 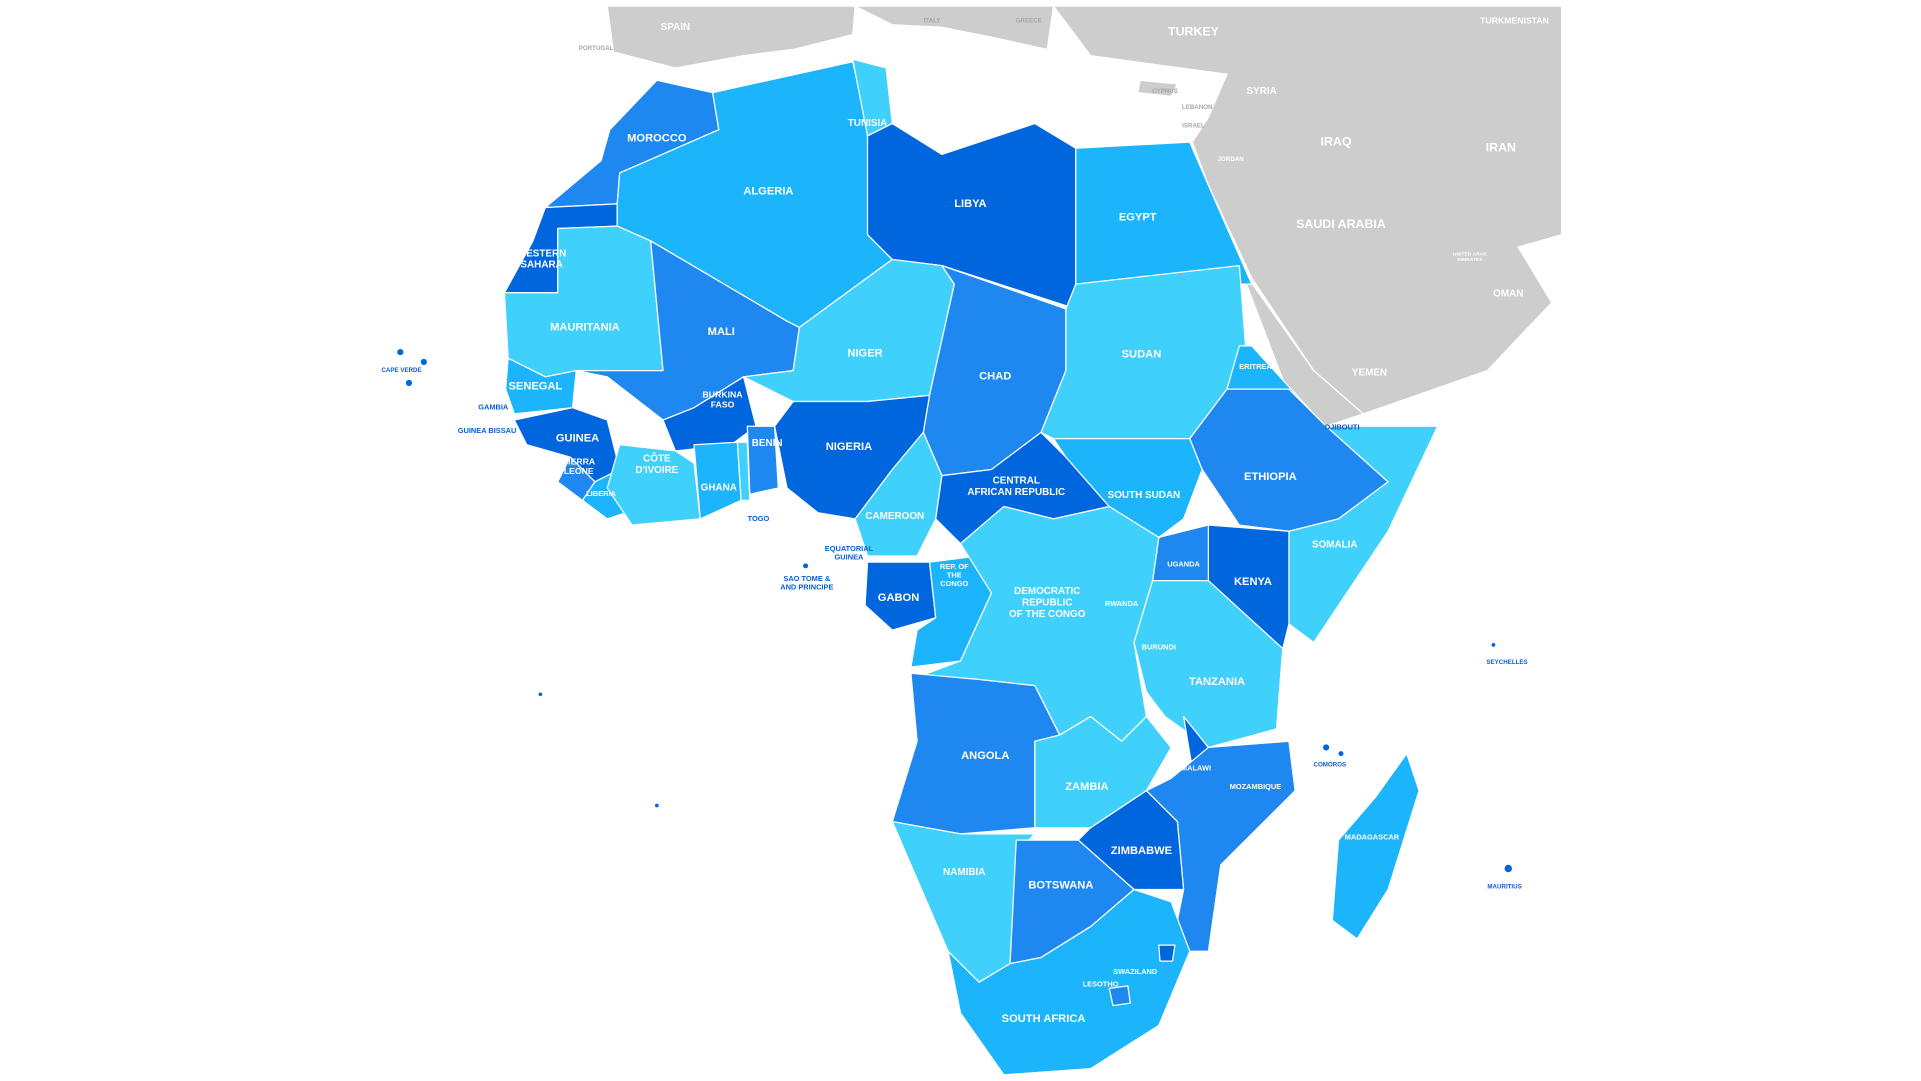 What do you see at coordinates (933, 21) in the screenshot?
I see `neighbor-label: ITALY` at bounding box center [933, 21].